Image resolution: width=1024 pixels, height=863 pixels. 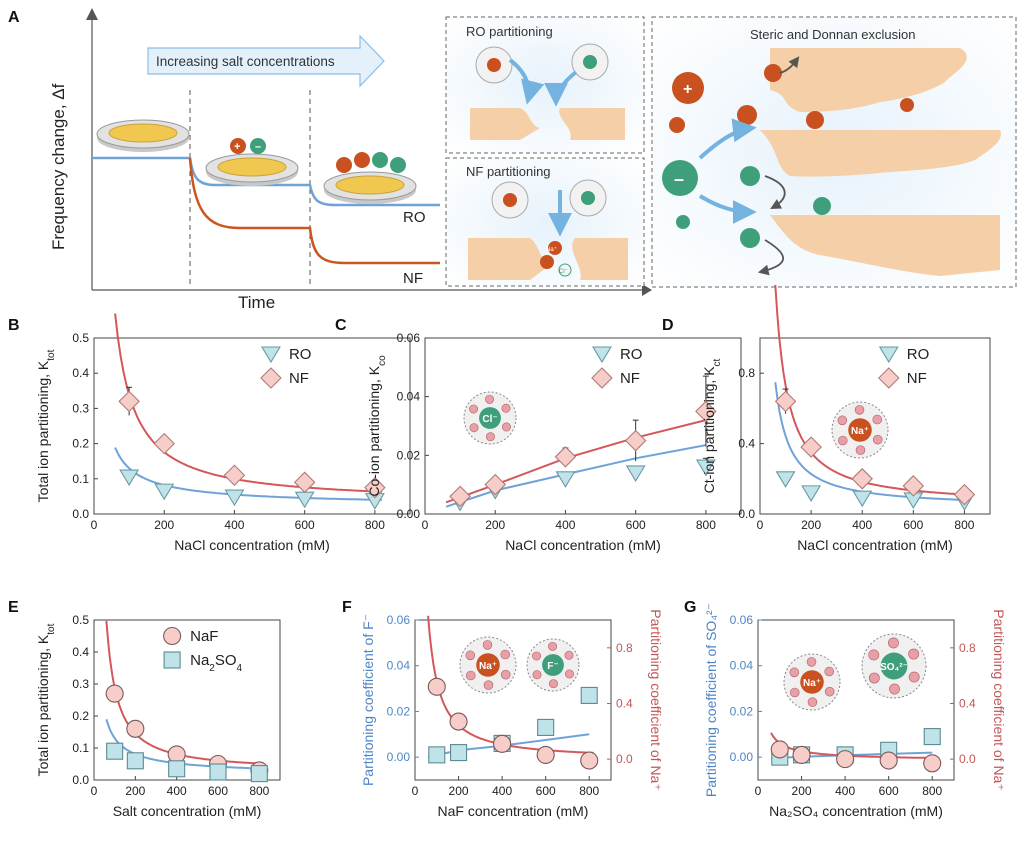 I want to click on f-ion-sphere-icon: F⁻, so click(x=553, y=665).